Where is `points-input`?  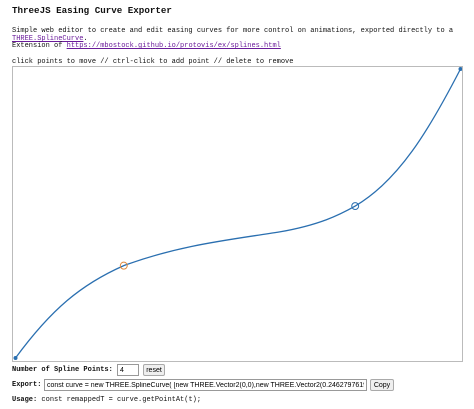 points-input is located at coordinates (128, 370).